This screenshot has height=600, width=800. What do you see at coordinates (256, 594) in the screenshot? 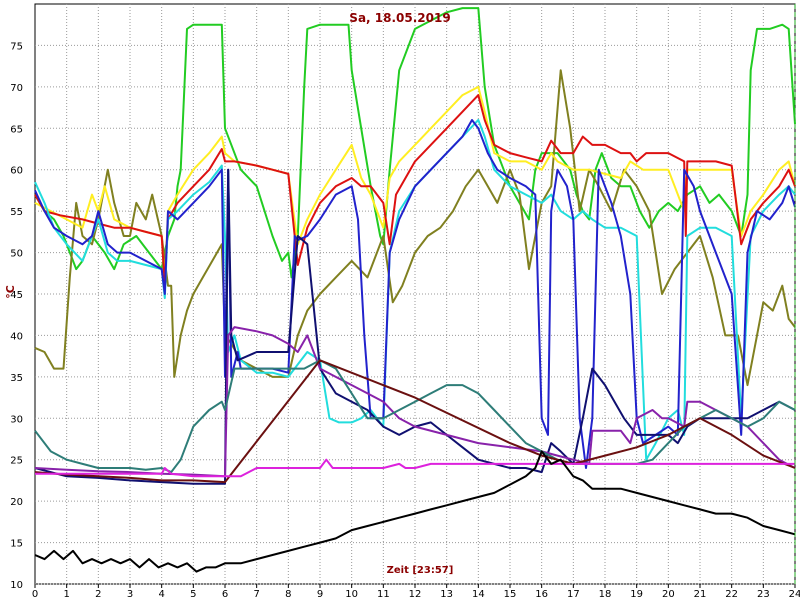
I see `x-tick-label: 7` at bounding box center [256, 594].